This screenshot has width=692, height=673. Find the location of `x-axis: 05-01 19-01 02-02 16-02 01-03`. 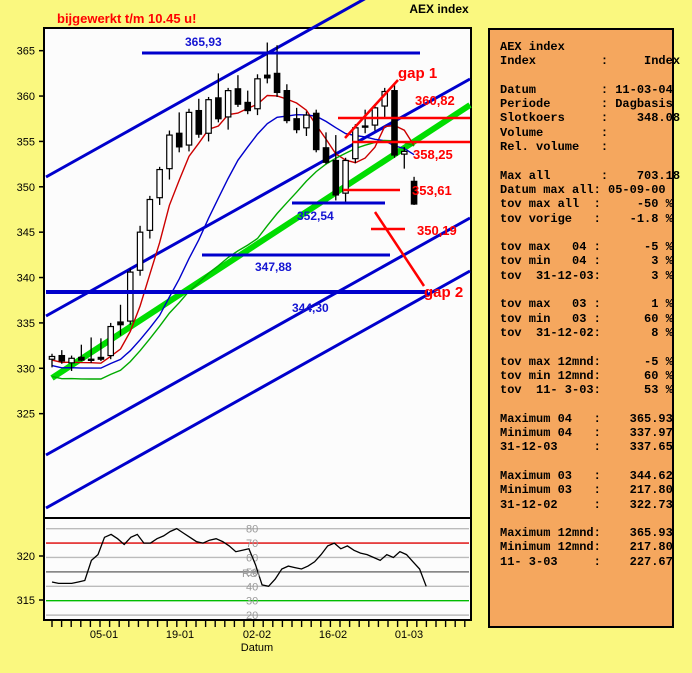

x-axis: 05-01 19-01 02-02 16-02 01-03 is located at coordinates (258, 630).